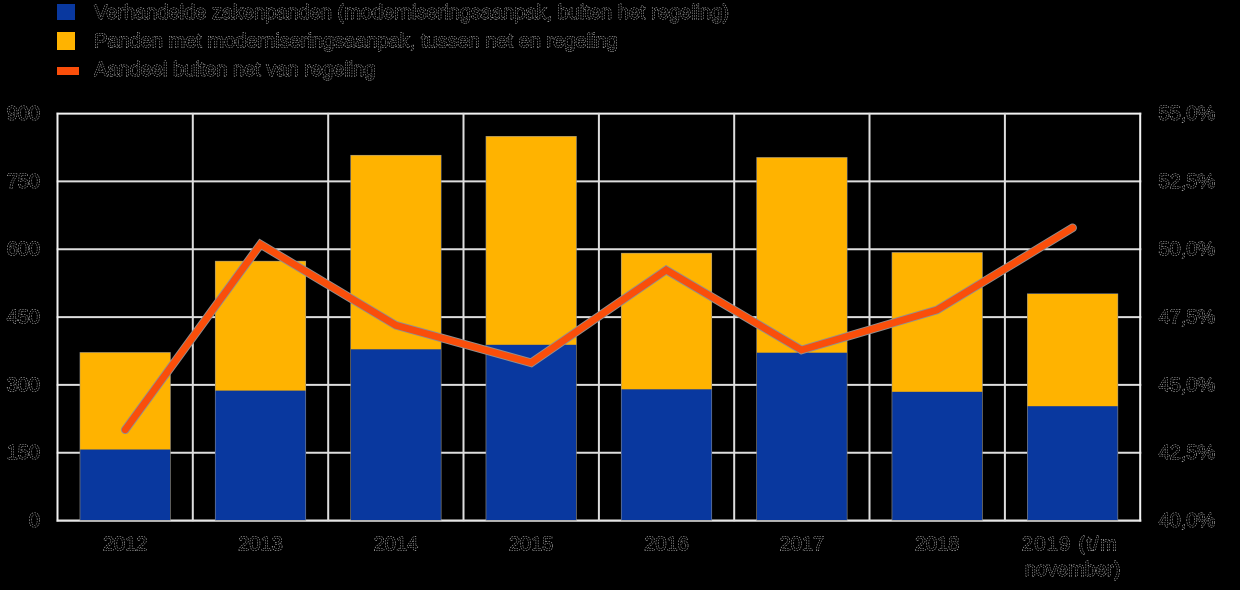 This screenshot has height=590, width=1240. I want to click on svg-text: 2013, so click(260, 545).